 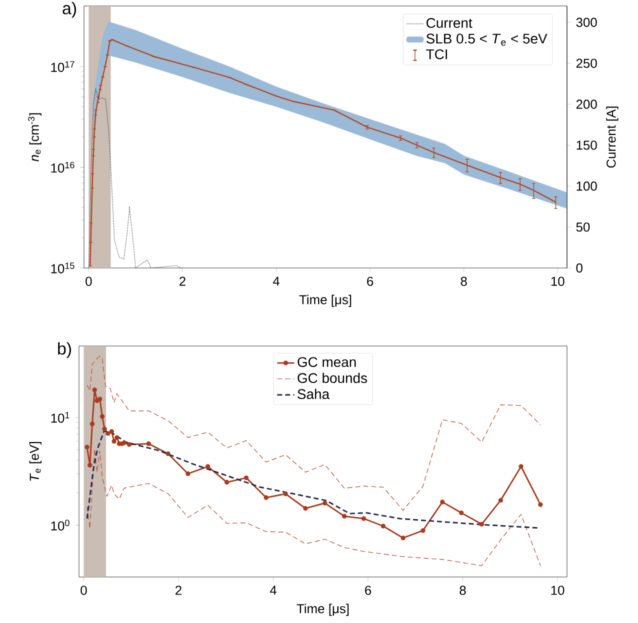 What do you see at coordinates (437, 54) in the screenshot?
I see `legend-label: TCI` at bounding box center [437, 54].